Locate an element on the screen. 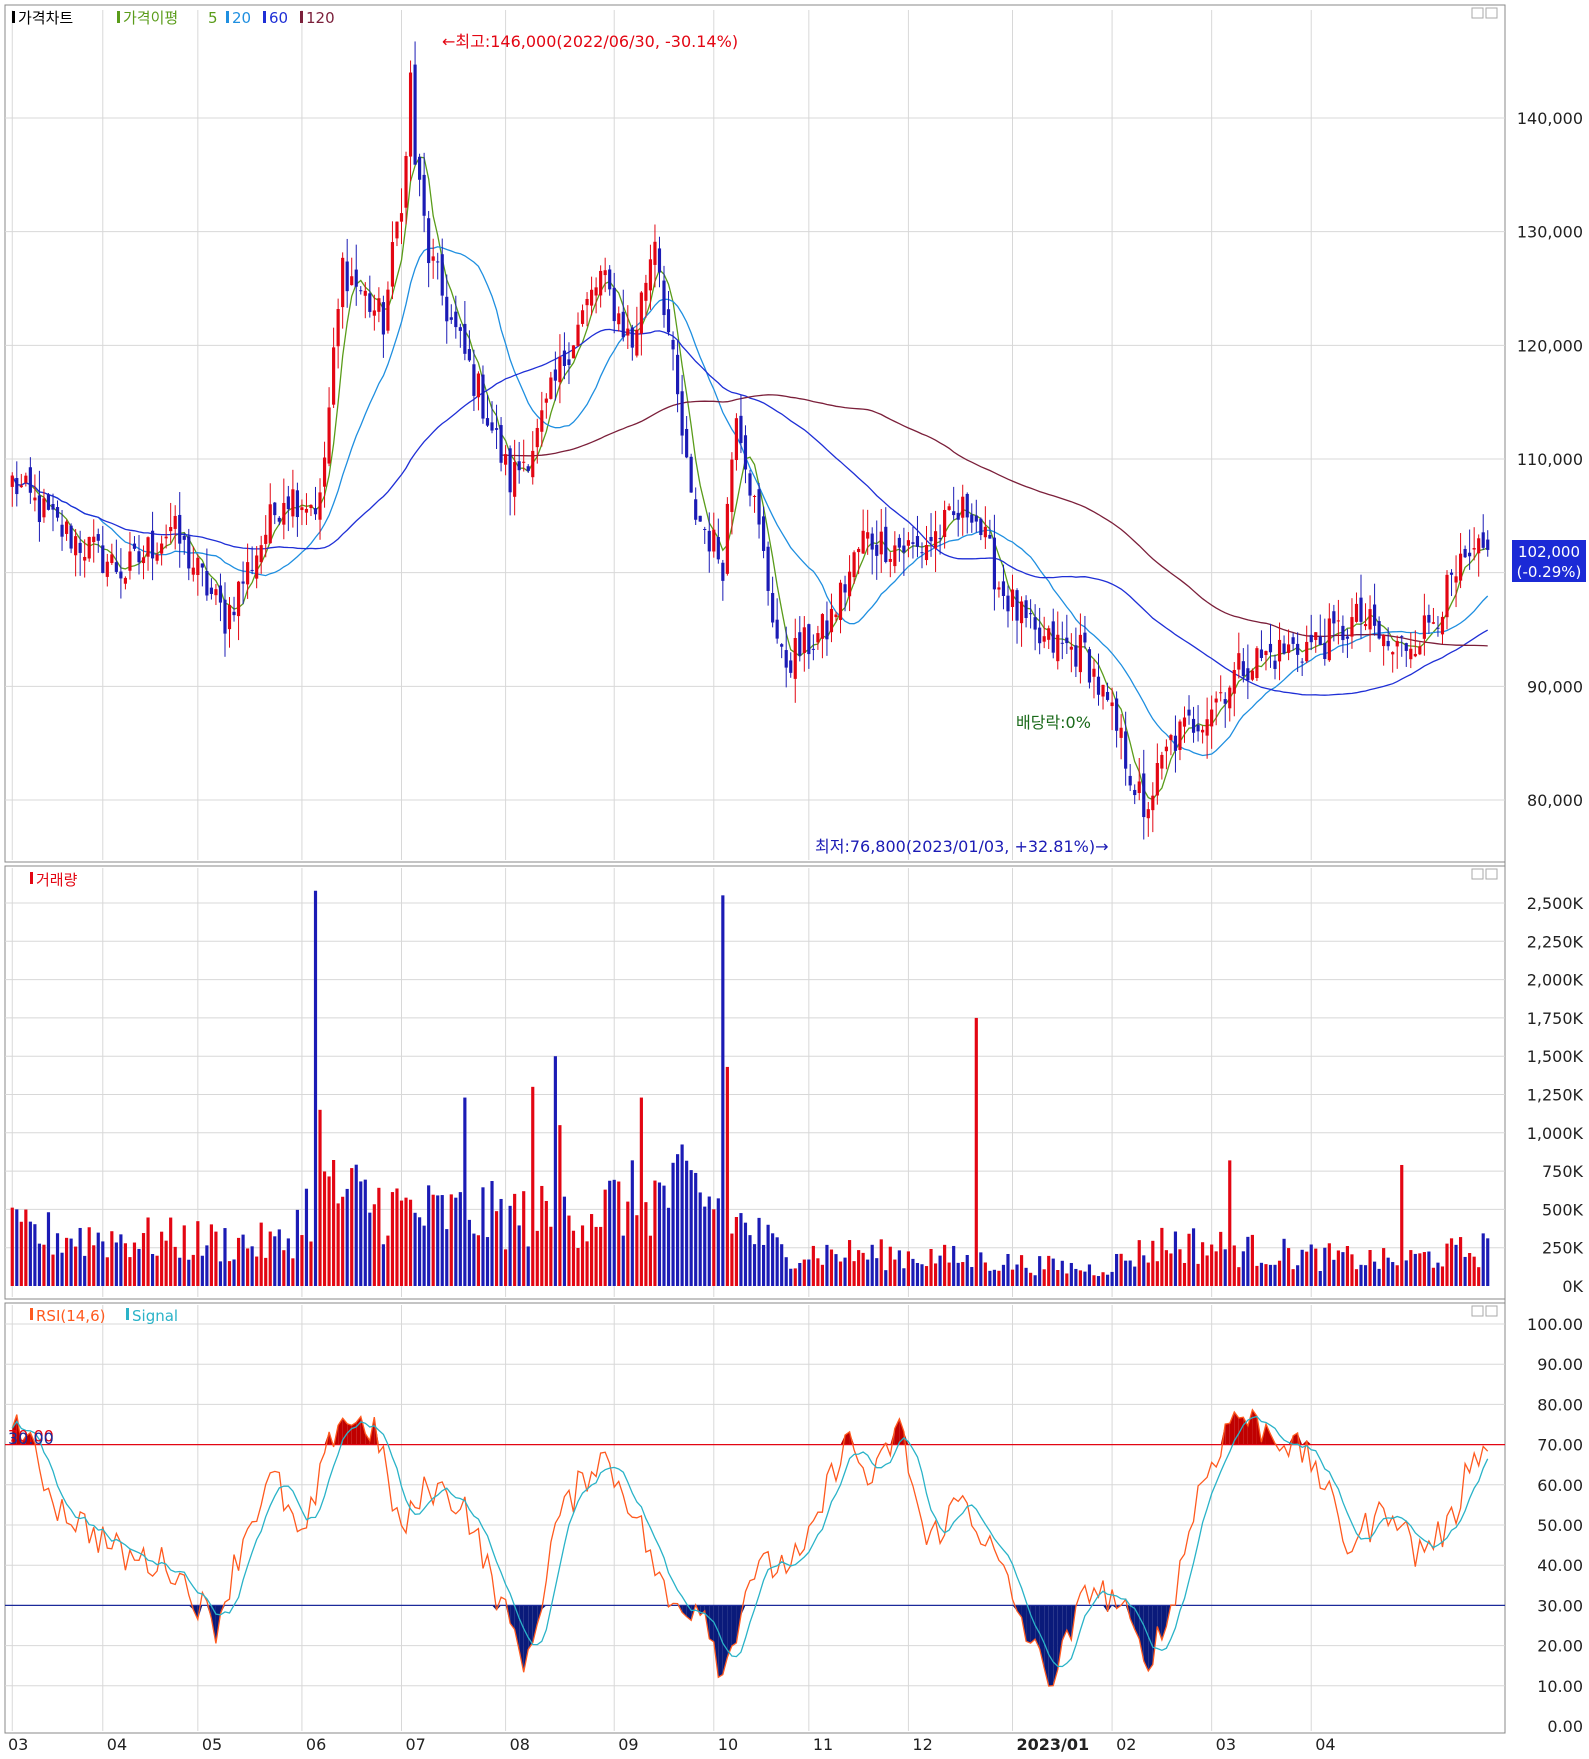 The height and width of the screenshot is (1759, 1589). legend-rsi: RSI(14,6) is located at coordinates (70, 1316).